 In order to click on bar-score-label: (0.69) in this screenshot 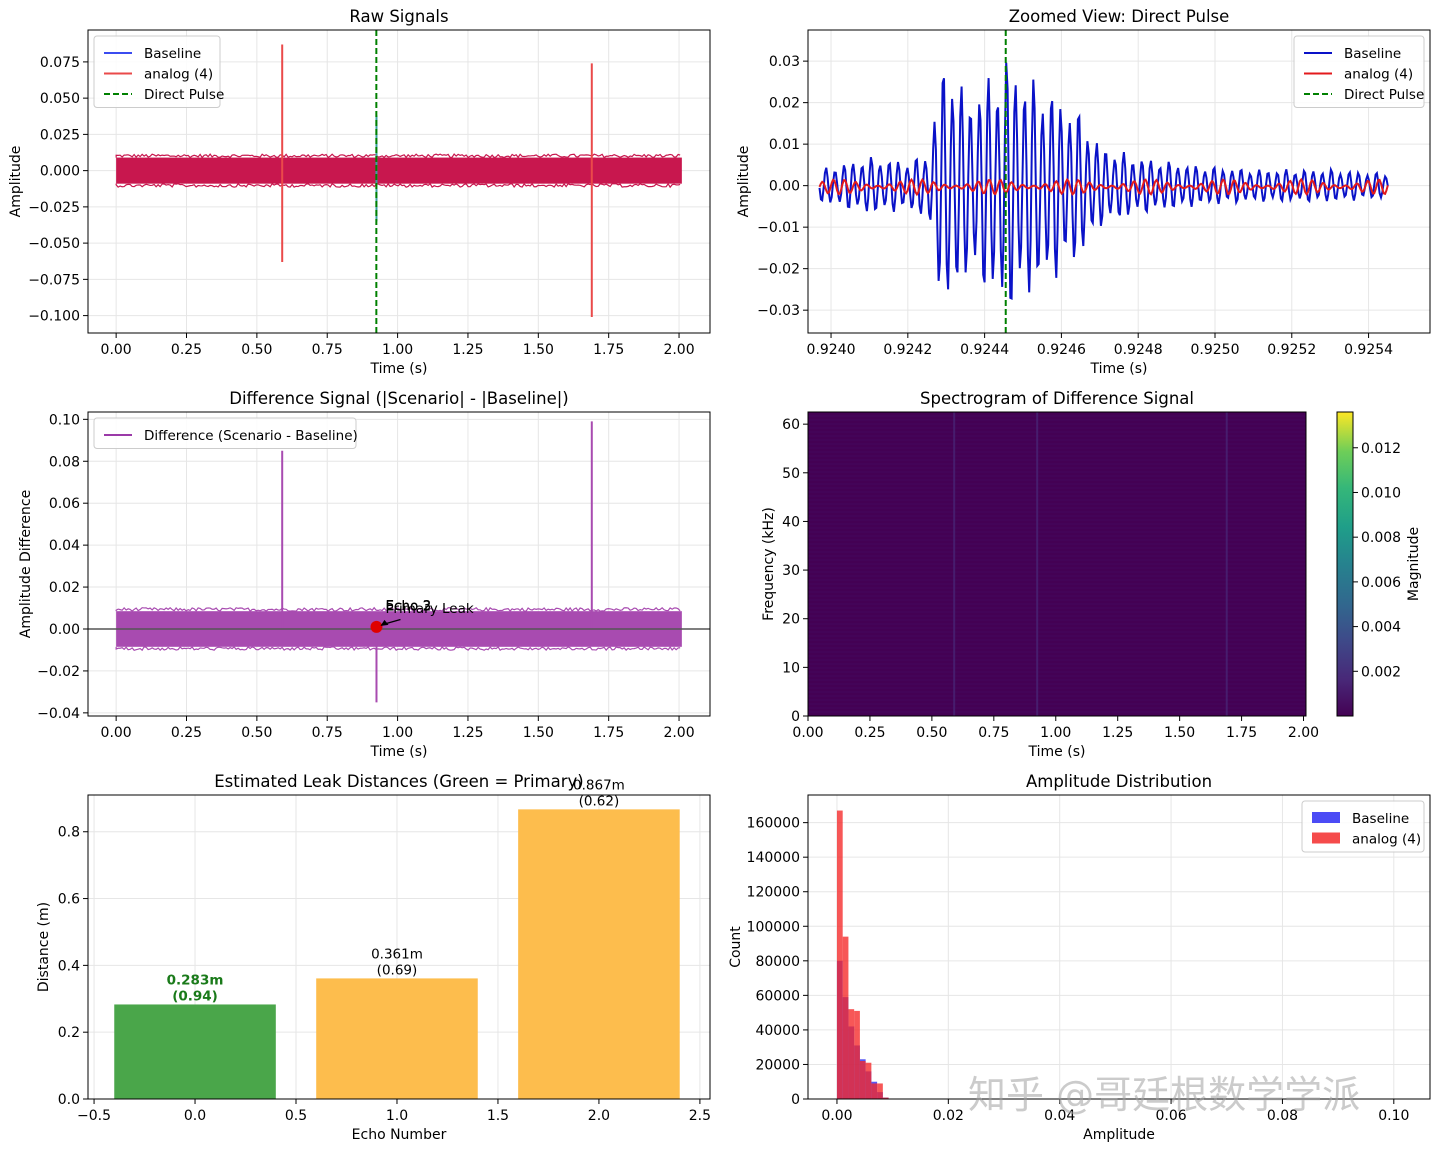, I will do `click(397, 970)`.